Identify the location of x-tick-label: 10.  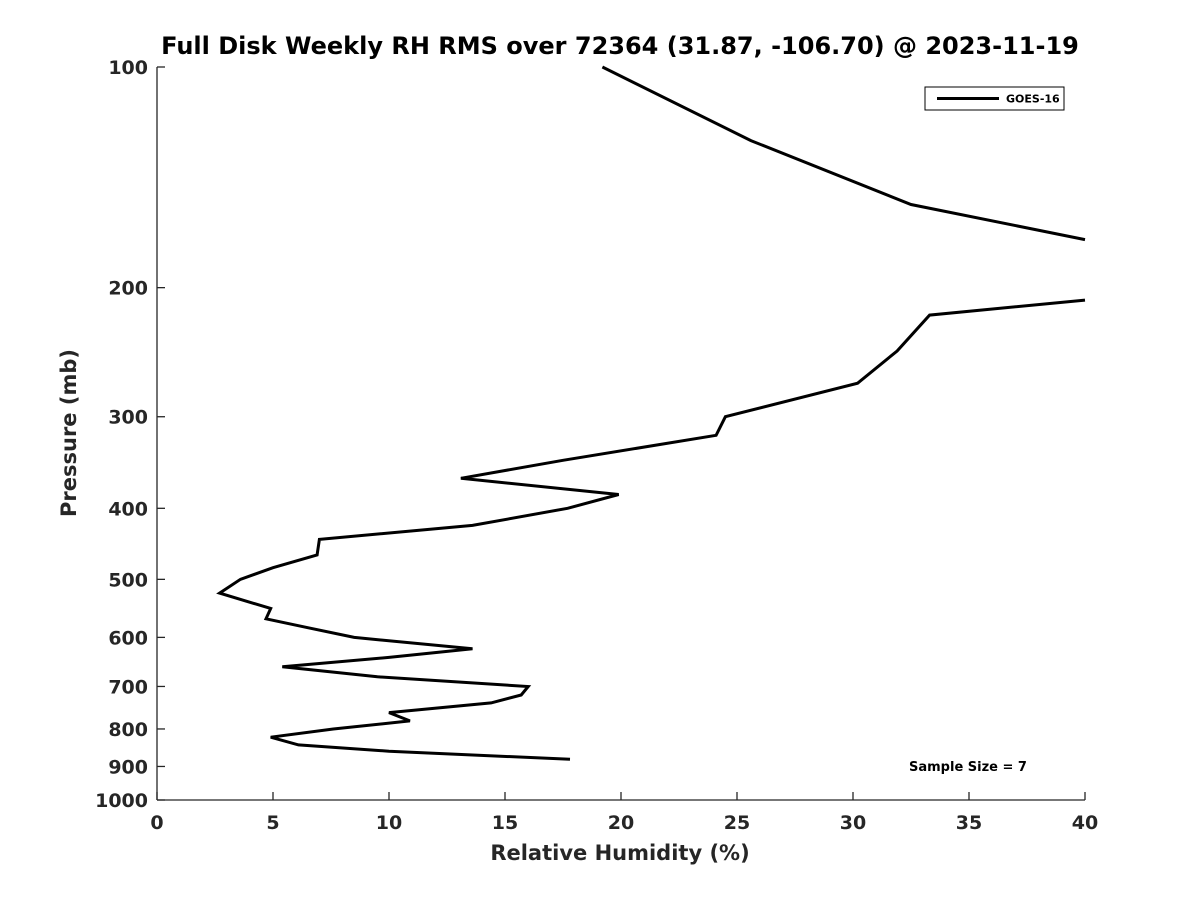
(389, 823).